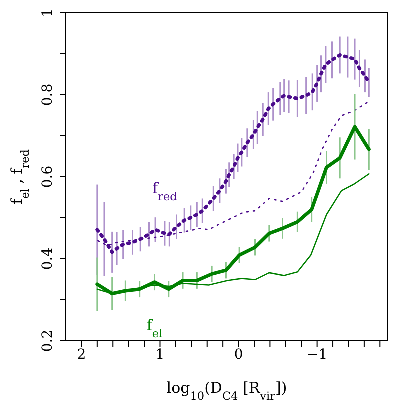 The height and width of the screenshot is (407, 395). I want to click on y-tick-label: 1, so click(48, 13).